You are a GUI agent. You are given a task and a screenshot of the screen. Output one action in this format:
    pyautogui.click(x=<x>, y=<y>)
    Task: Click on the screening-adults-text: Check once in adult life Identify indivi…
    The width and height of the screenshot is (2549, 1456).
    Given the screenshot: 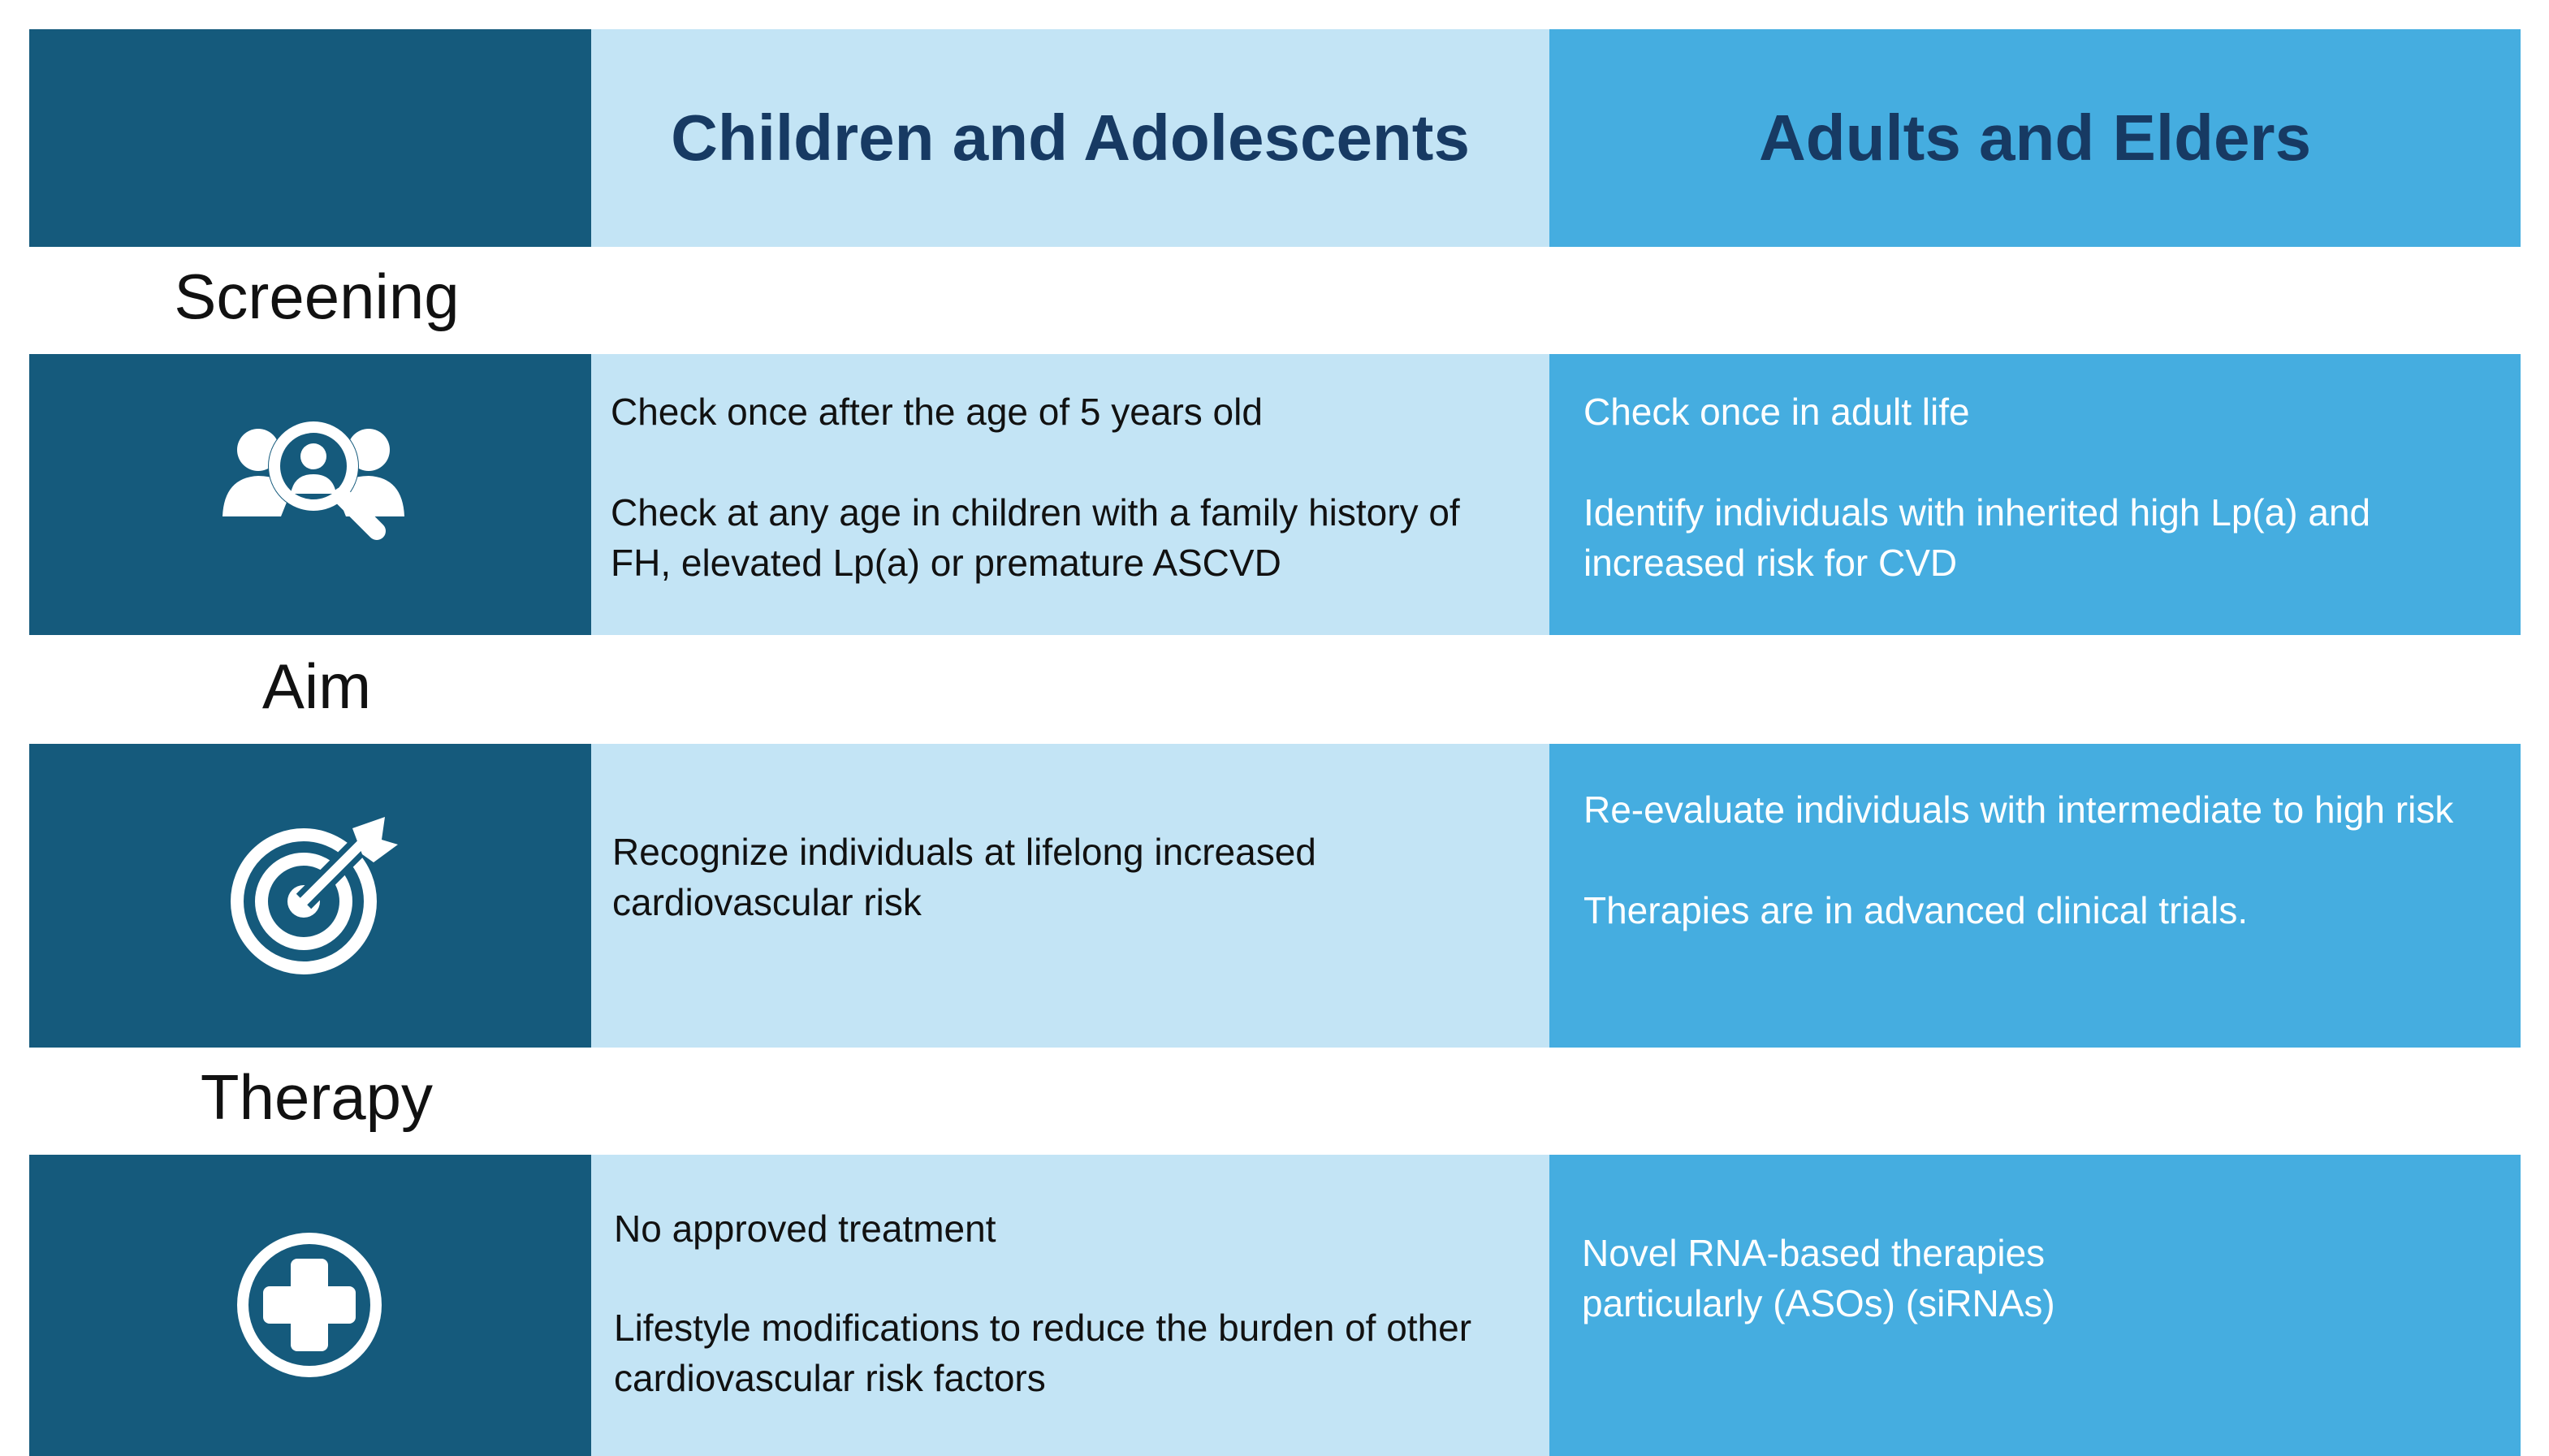 What is the action you would take?
    pyautogui.click(x=2036, y=487)
    